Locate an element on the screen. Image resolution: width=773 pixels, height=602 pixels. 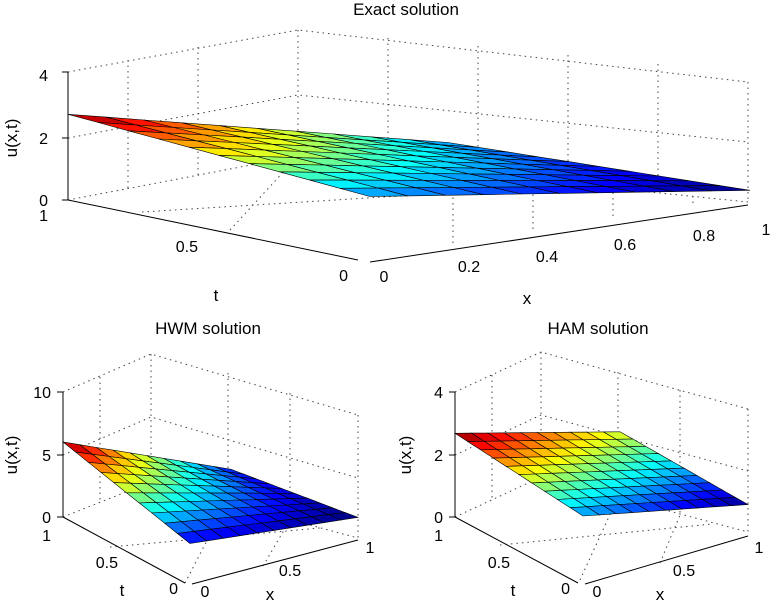
panel-title: Exact solution is located at coordinates (406, 9).